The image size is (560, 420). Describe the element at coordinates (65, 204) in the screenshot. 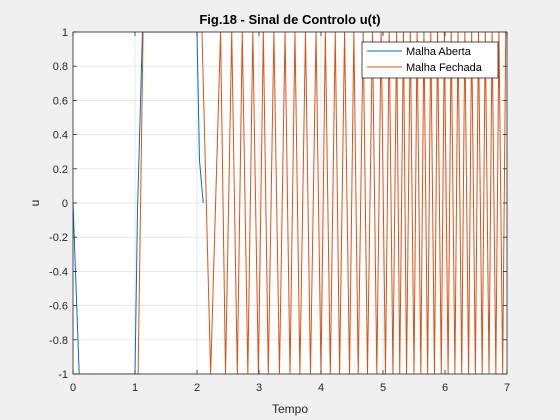

I see `y-tick-label: 0` at that location.